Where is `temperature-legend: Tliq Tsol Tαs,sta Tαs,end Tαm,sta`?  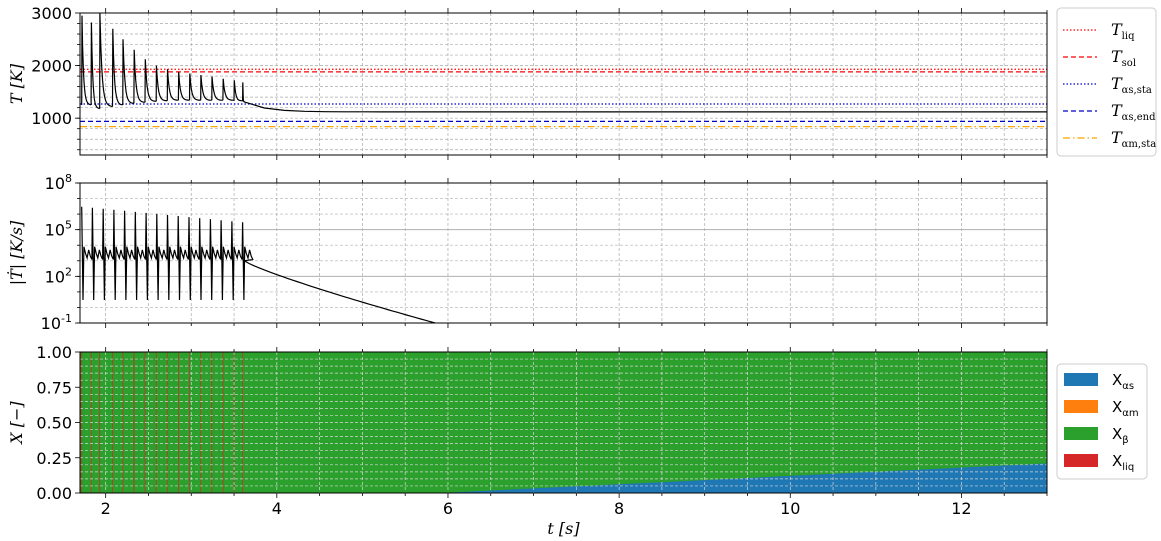 temperature-legend: Tliq Tsol Tαs,sta Tαs,end Tαm,sta is located at coordinates (1106, 82).